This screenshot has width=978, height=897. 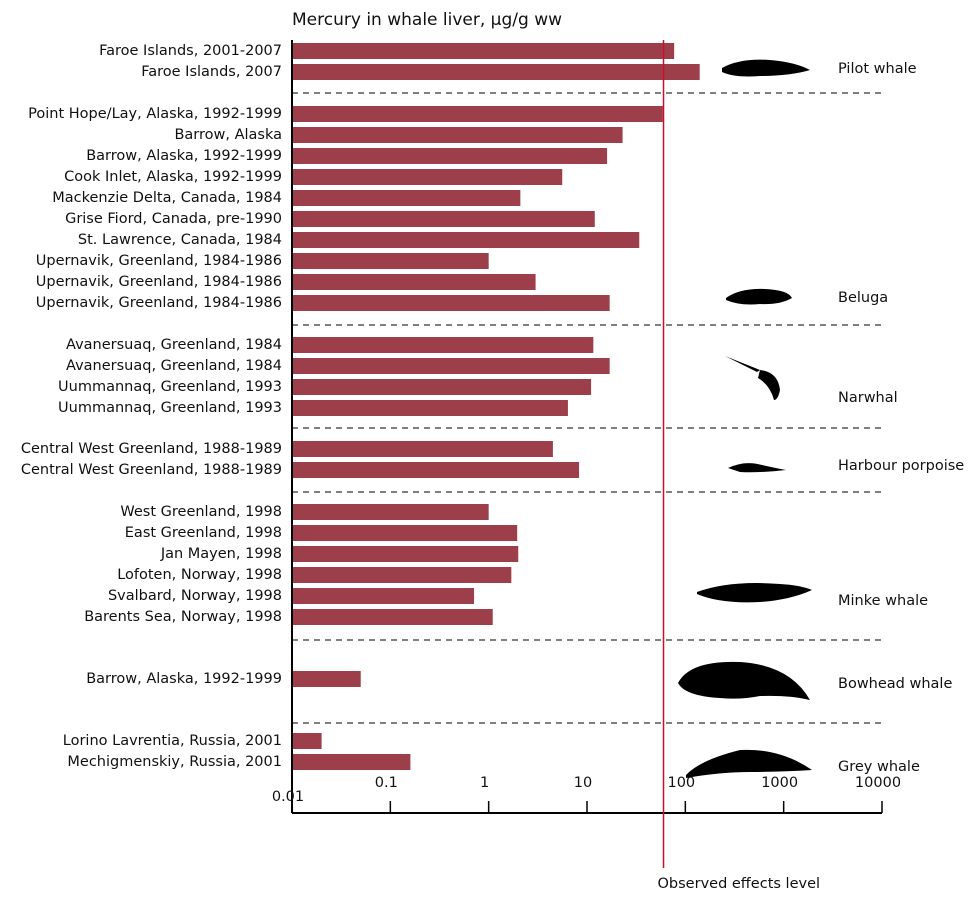 What do you see at coordinates (749, 763) in the screenshot?
I see `icon-grey-whale` at bounding box center [749, 763].